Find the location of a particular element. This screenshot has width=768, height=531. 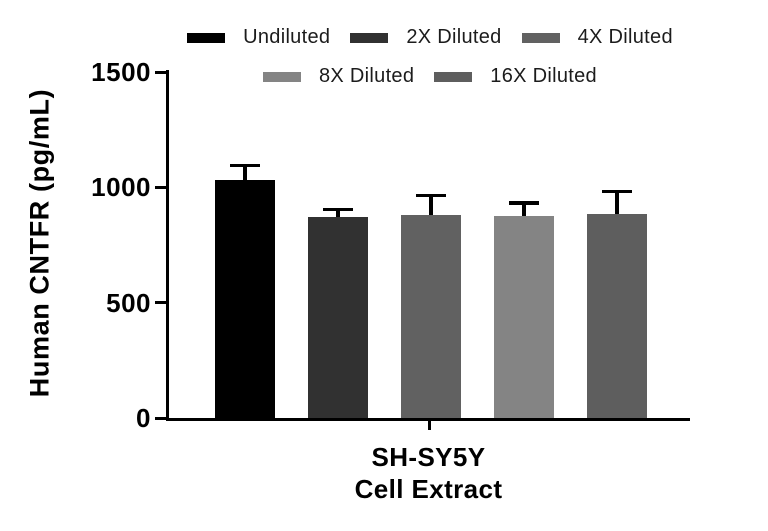

bar-16x-diluted is located at coordinates (617, 315).